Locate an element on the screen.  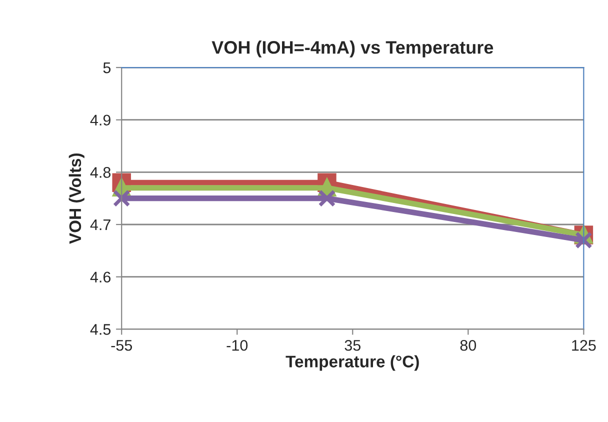
x-axis-title: Temperature (°C) is located at coordinates (352, 363).